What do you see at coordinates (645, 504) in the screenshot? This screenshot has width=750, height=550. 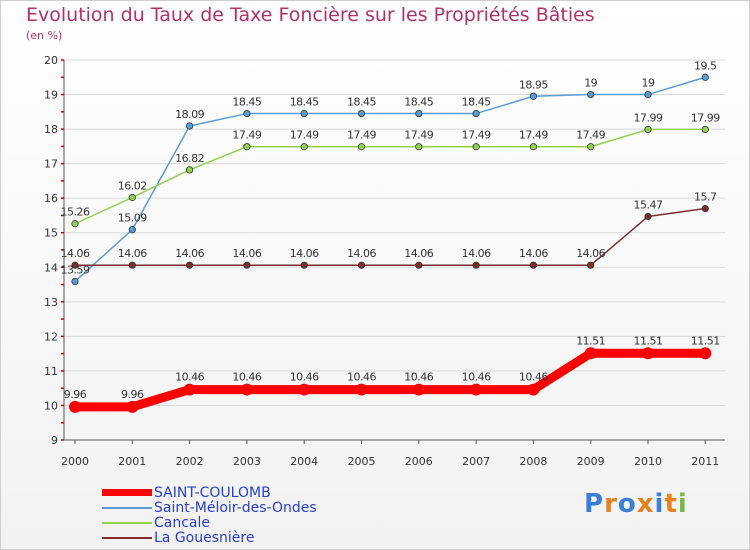 I see `logo-letter: x` at bounding box center [645, 504].